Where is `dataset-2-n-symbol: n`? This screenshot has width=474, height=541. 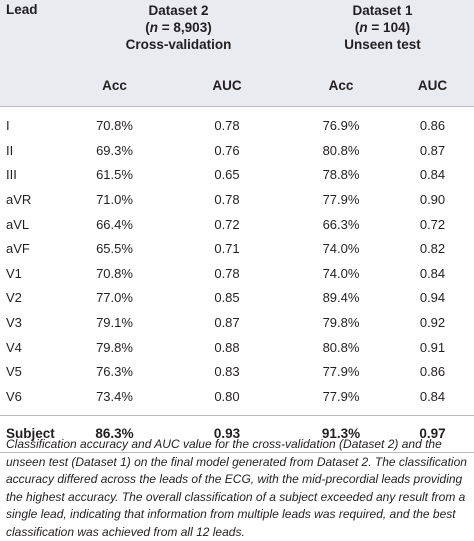
dataset-2-n-symbol: n is located at coordinates (154, 27).